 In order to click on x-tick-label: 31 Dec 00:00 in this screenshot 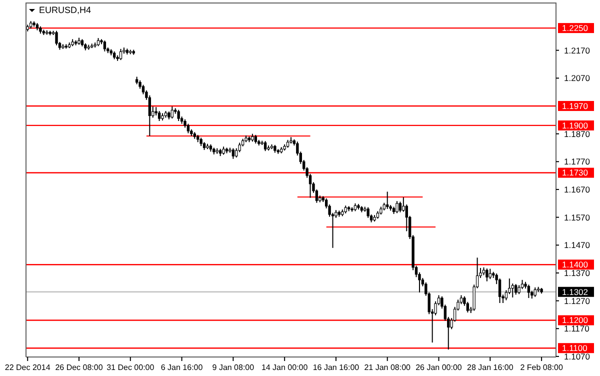, I will do `click(130, 367)`.